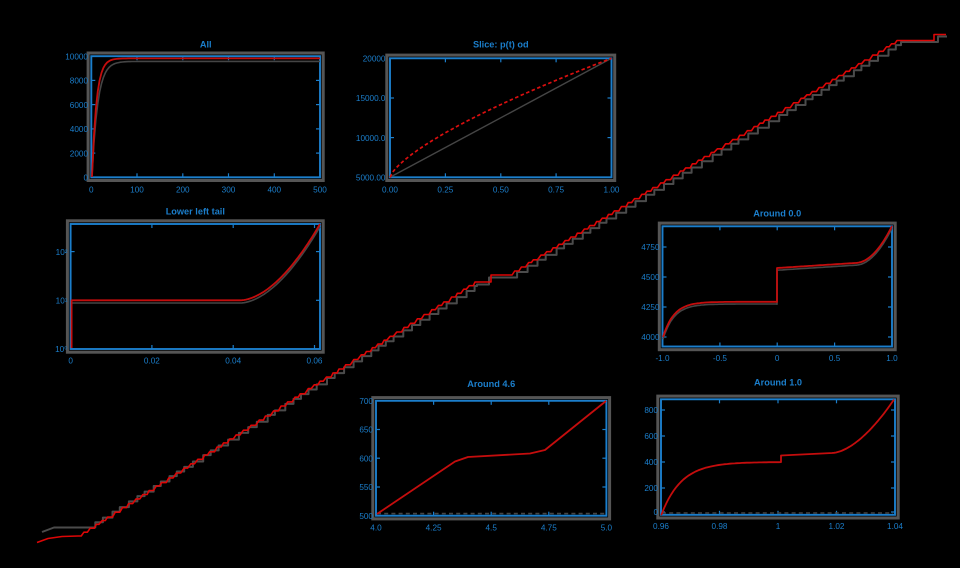  Describe the element at coordinates (374, 59) in the screenshot. I see `svg-text: 20000` at that location.